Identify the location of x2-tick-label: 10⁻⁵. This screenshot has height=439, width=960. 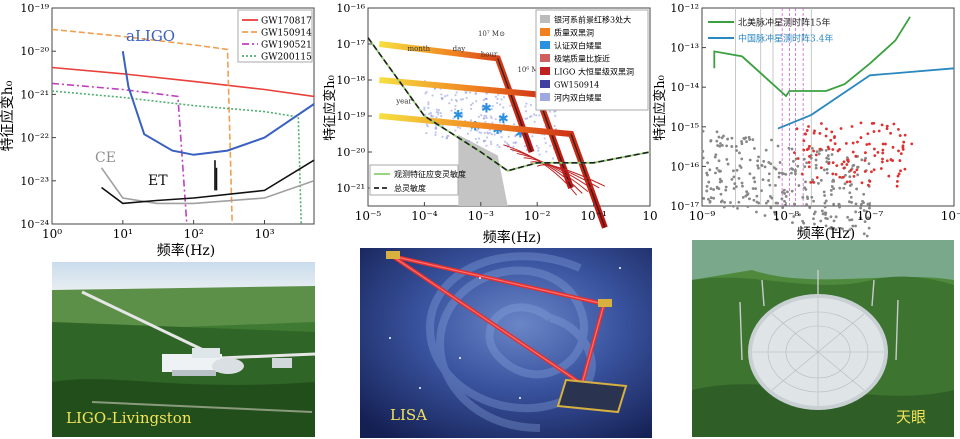
(368, 216).